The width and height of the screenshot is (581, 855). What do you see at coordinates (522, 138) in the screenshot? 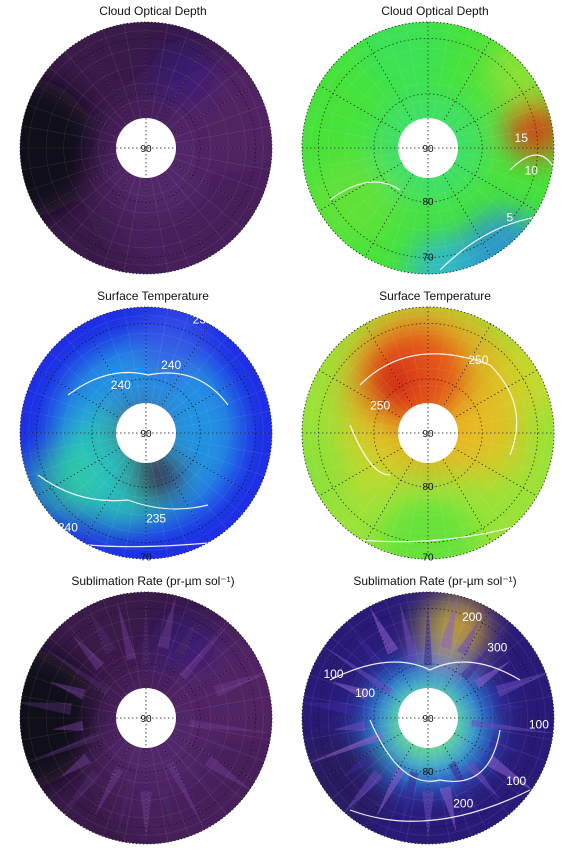
I see `contour-label: 15` at bounding box center [522, 138].